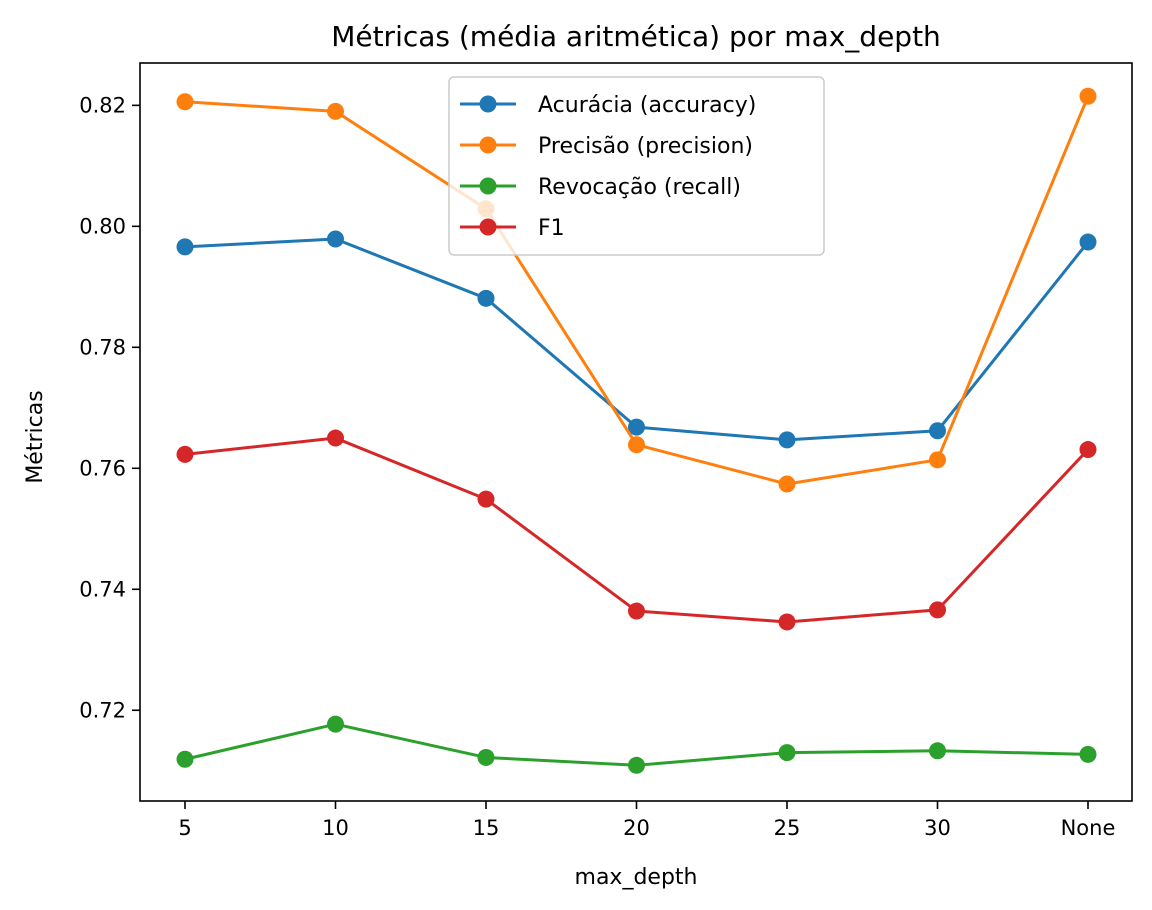  I want to click on x-axis: 5 10 15 20 25 30 None, so click(646, 820).